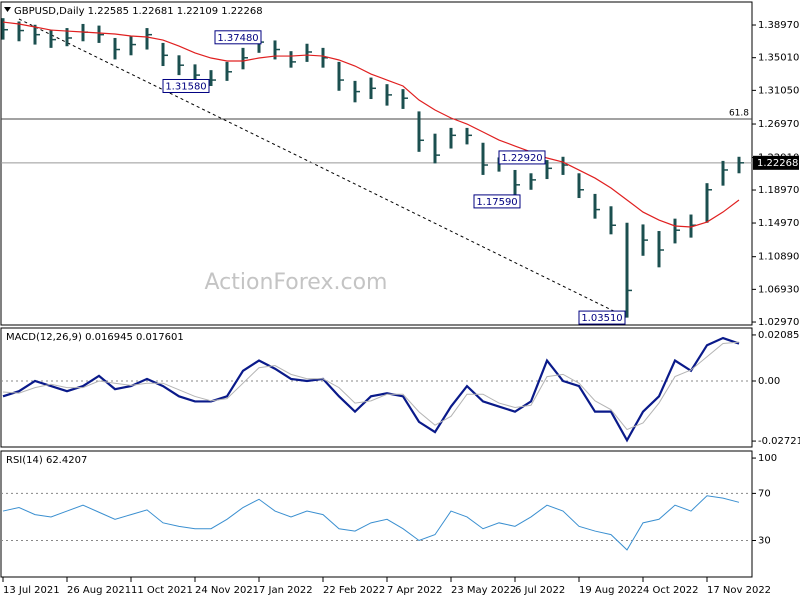 The image size is (800, 600). Describe the element at coordinates (764, 493) in the screenshot. I see `y-tick-label: 70` at that location.